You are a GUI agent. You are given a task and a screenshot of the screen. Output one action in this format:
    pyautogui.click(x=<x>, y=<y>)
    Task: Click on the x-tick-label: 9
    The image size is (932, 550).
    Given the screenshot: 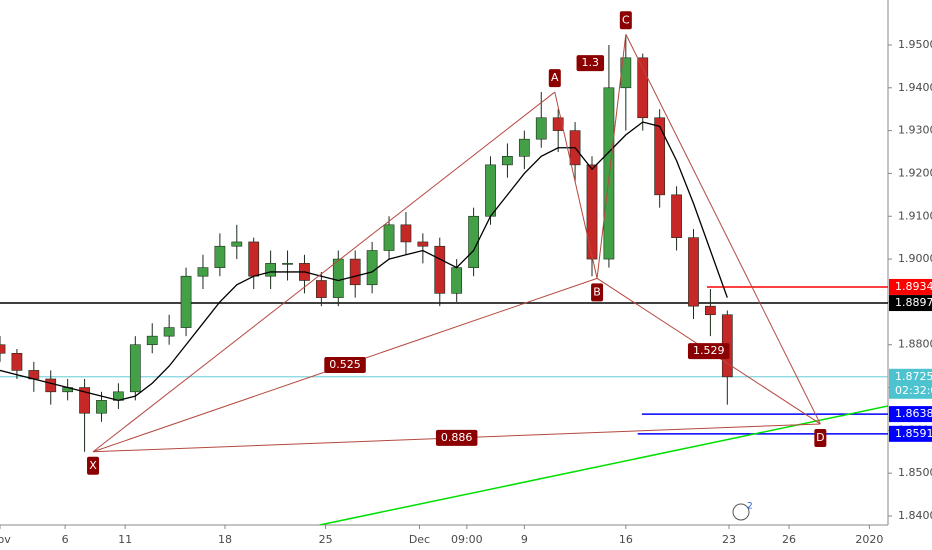 What is the action you would take?
    pyautogui.click(x=524, y=539)
    